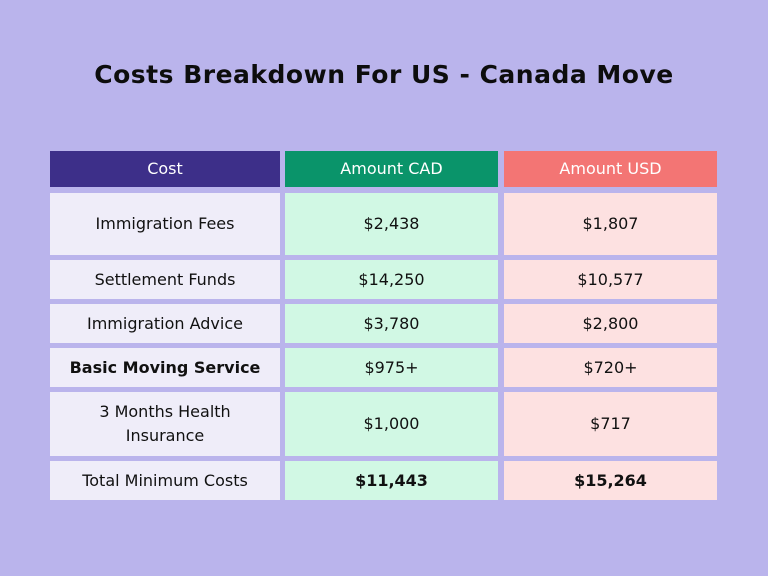 This screenshot has width=768, height=576. I want to click on header-amount-usd: Amount USD, so click(610, 169).